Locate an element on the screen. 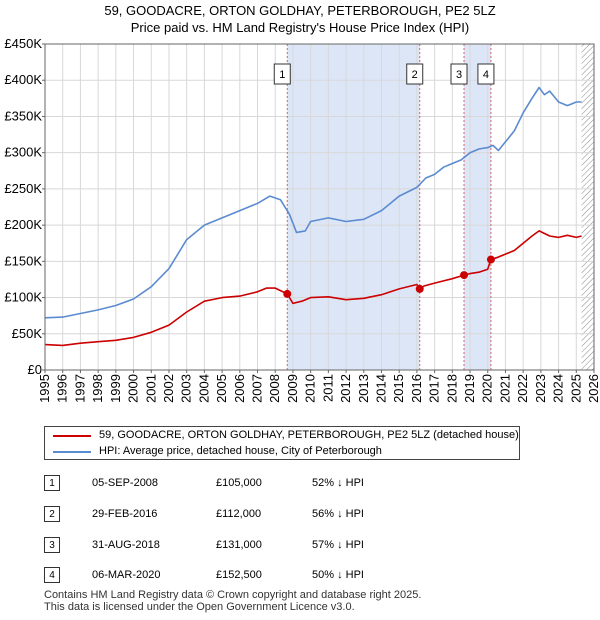 The width and height of the screenshot is (600, 620). sale-number-badge: 1 is located at coordinates (52, 483).